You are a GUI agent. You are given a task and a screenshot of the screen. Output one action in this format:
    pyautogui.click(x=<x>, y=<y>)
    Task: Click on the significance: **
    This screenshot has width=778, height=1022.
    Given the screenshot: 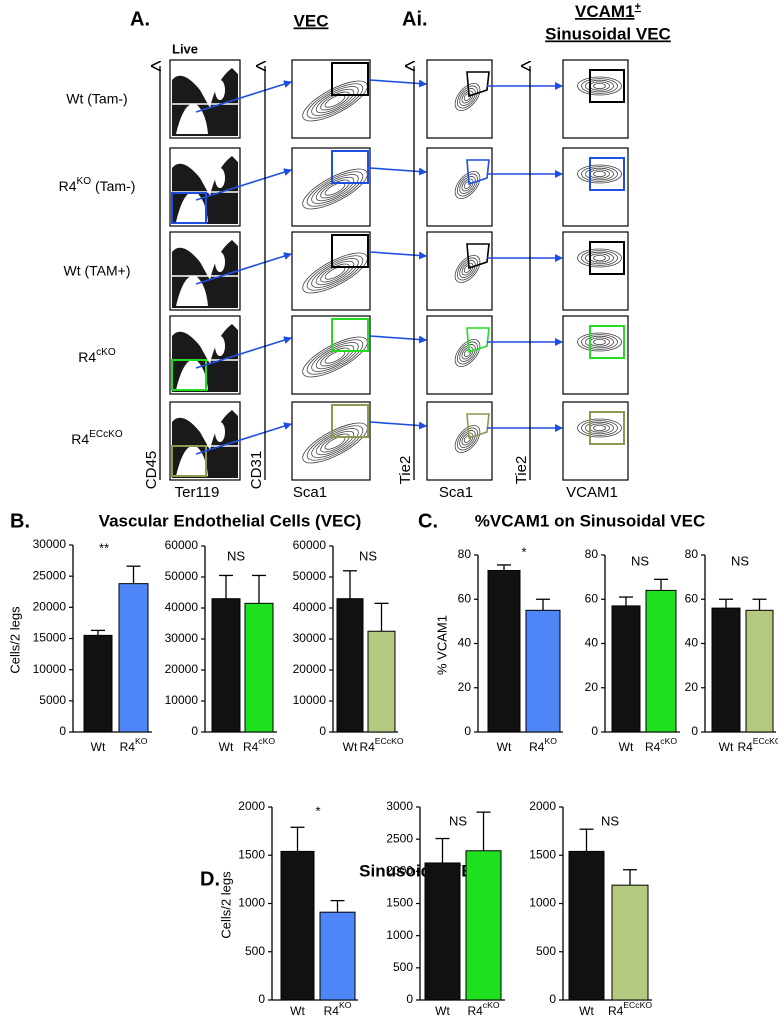 What is the action you would take?
    pyautogui.click(x=104, y=547)
    